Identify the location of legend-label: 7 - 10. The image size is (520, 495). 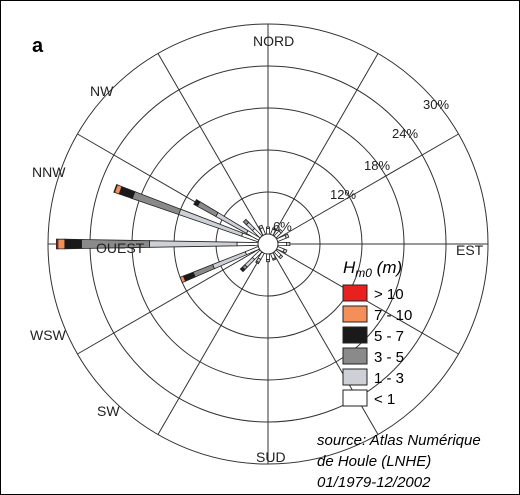
(393, 315).